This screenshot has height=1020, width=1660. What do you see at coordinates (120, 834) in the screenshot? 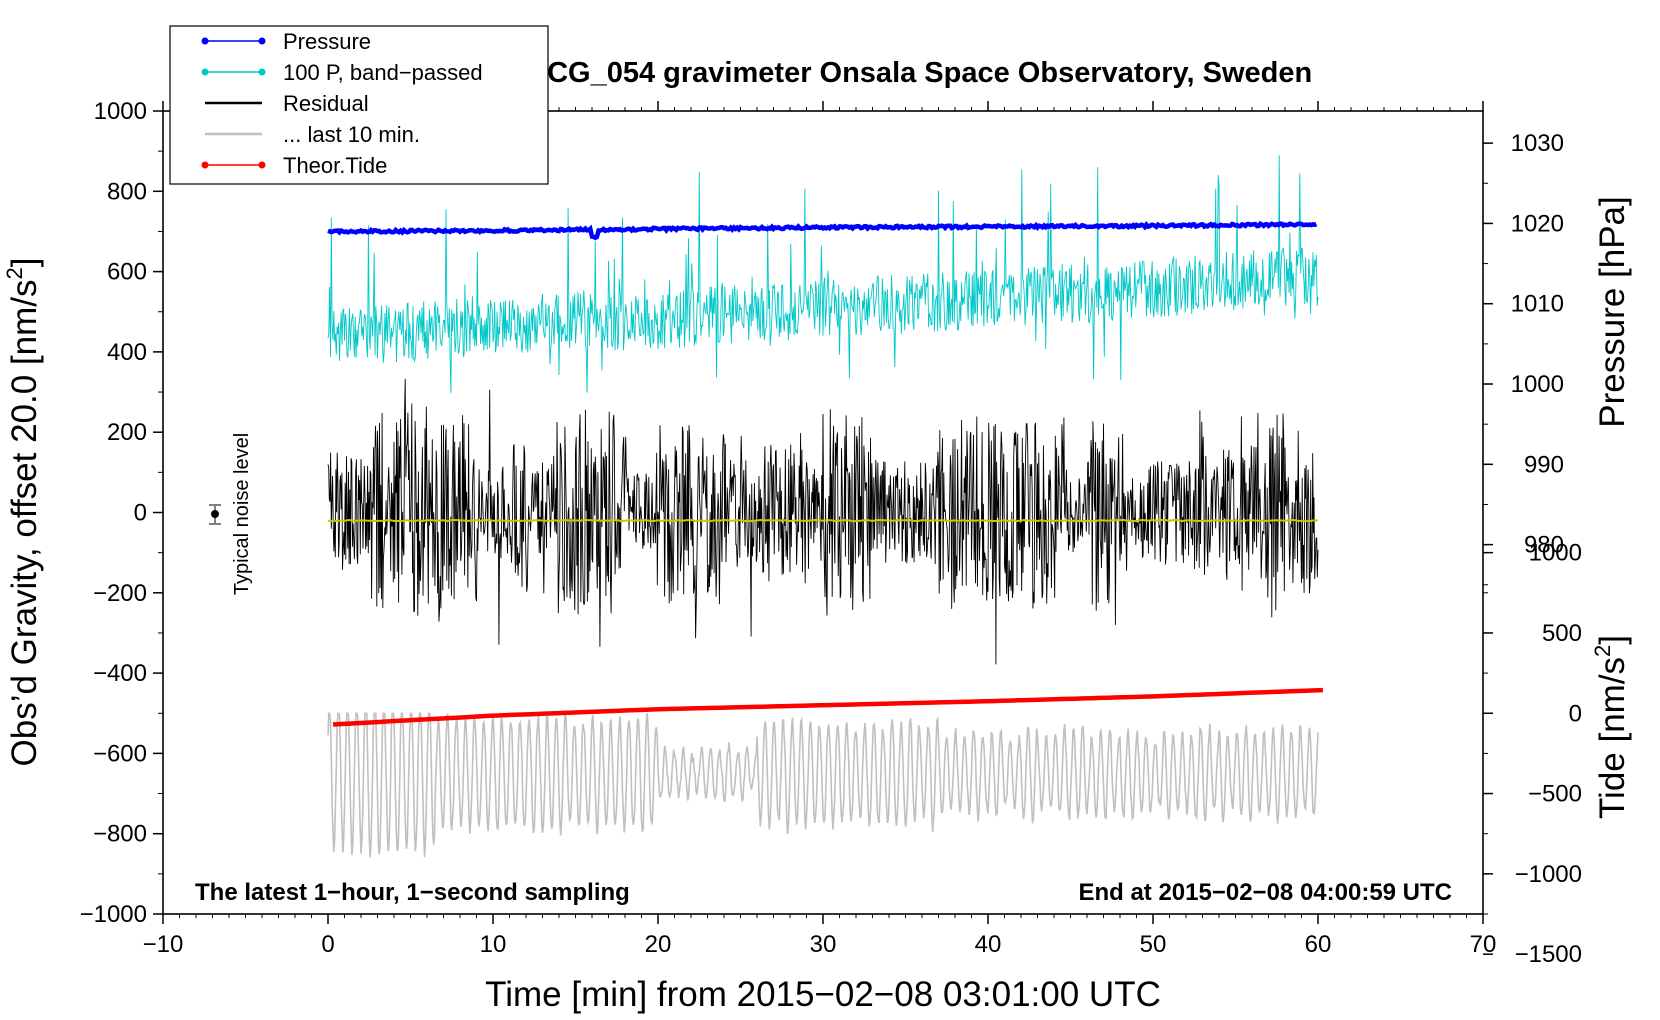
I see `y-tick-label: −800` at bounding box center [120, 834].